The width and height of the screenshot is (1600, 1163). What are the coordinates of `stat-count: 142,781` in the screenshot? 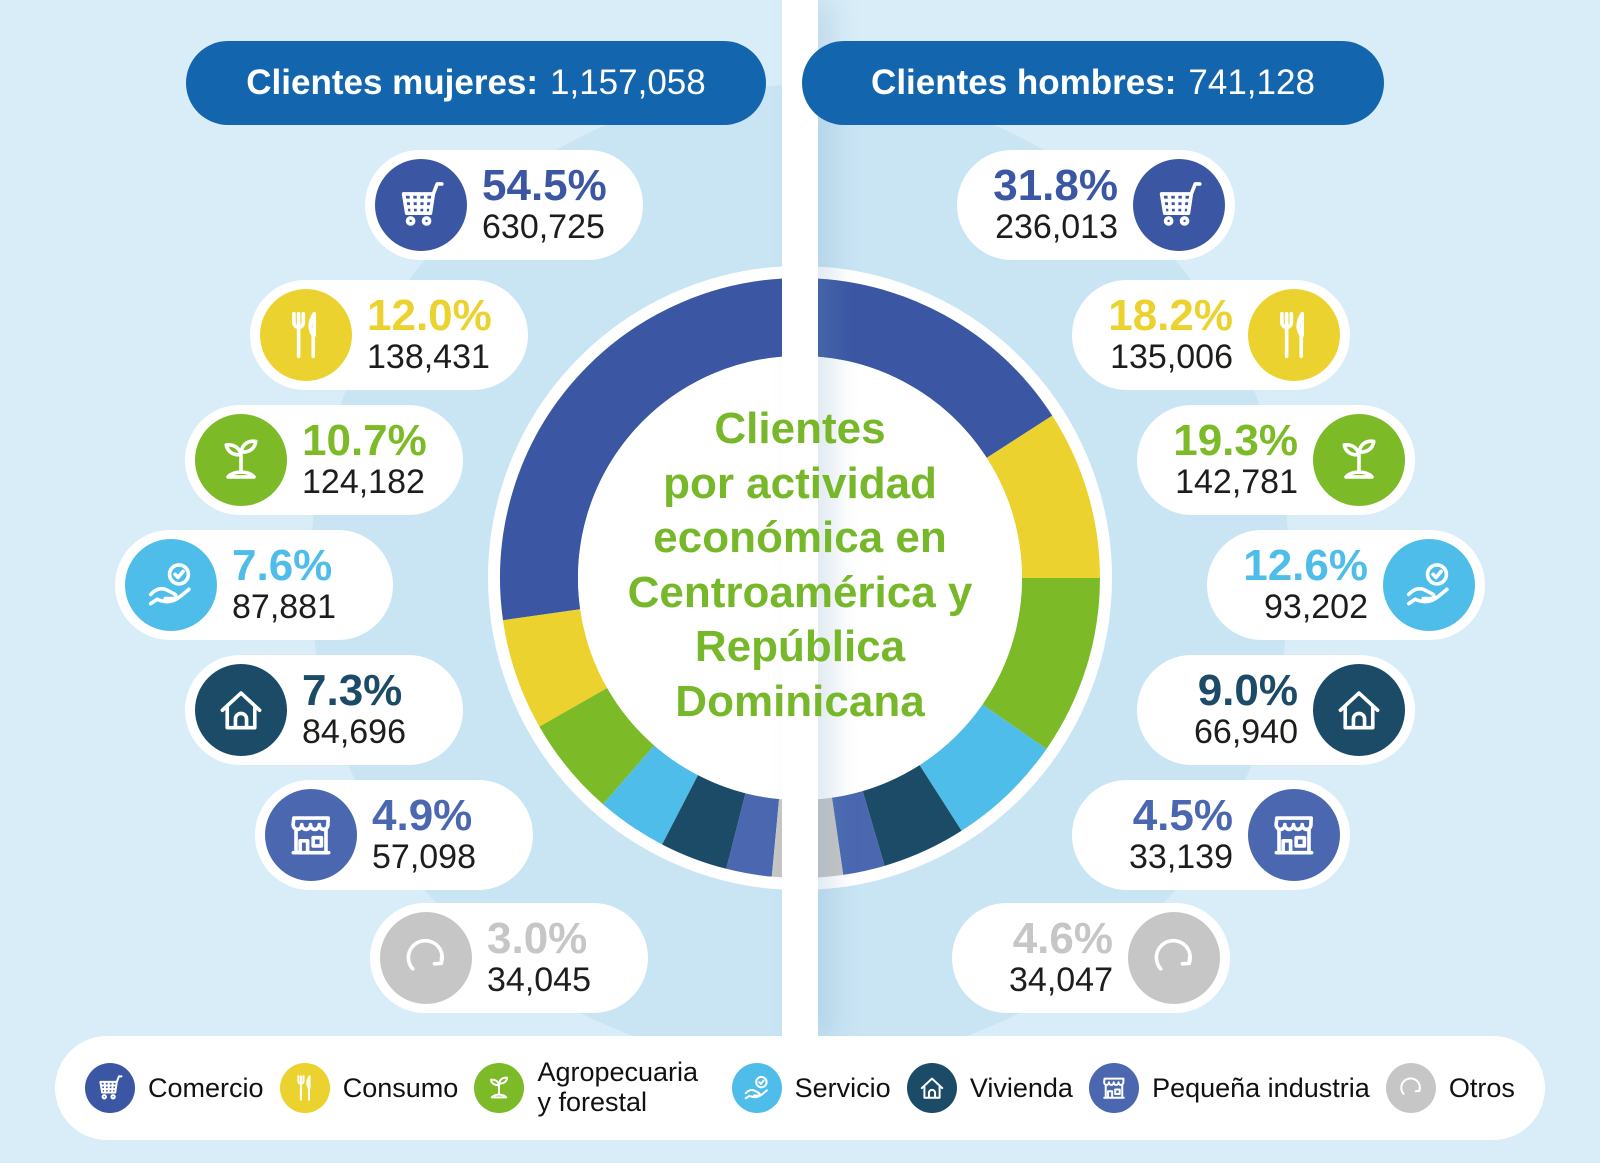 It's located at (1236, 482).